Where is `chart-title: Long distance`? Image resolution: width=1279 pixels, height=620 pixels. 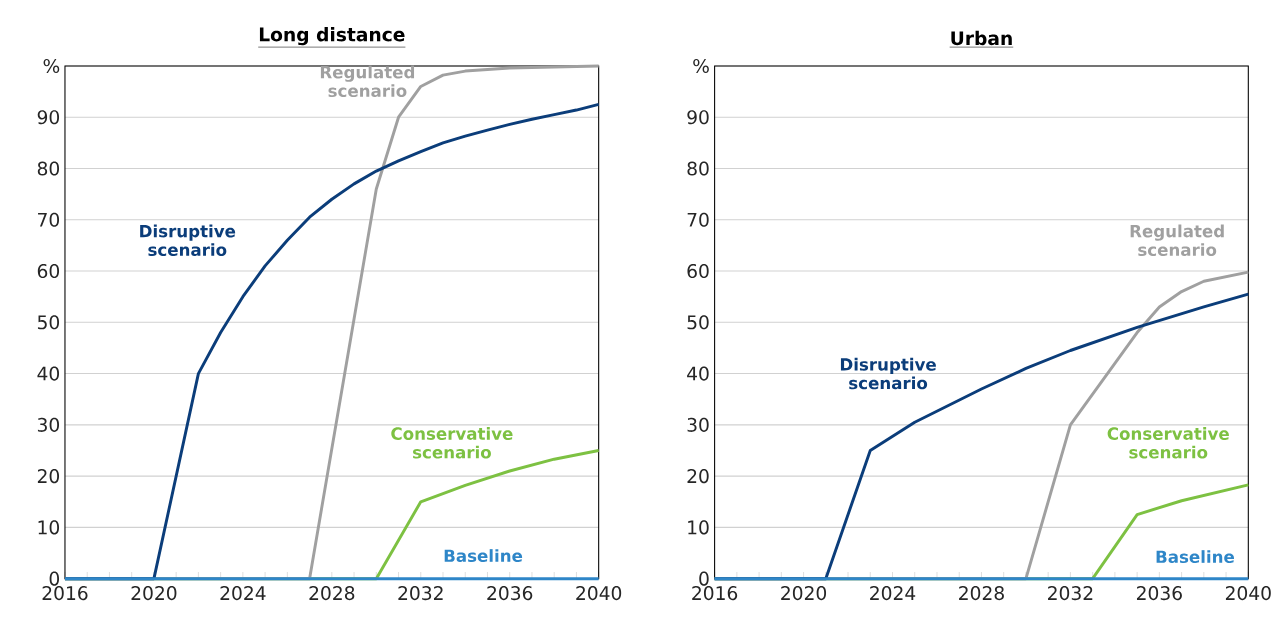
chart-title: Long distance is located at coordinates (332, 36).